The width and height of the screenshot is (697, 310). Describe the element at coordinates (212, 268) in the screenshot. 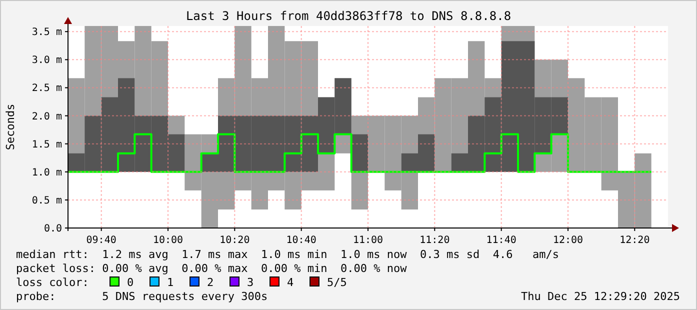

I see `text: packet loss: 0.00 % avg 0.00 % max 0.00 % min 0.00 % now` at that location.